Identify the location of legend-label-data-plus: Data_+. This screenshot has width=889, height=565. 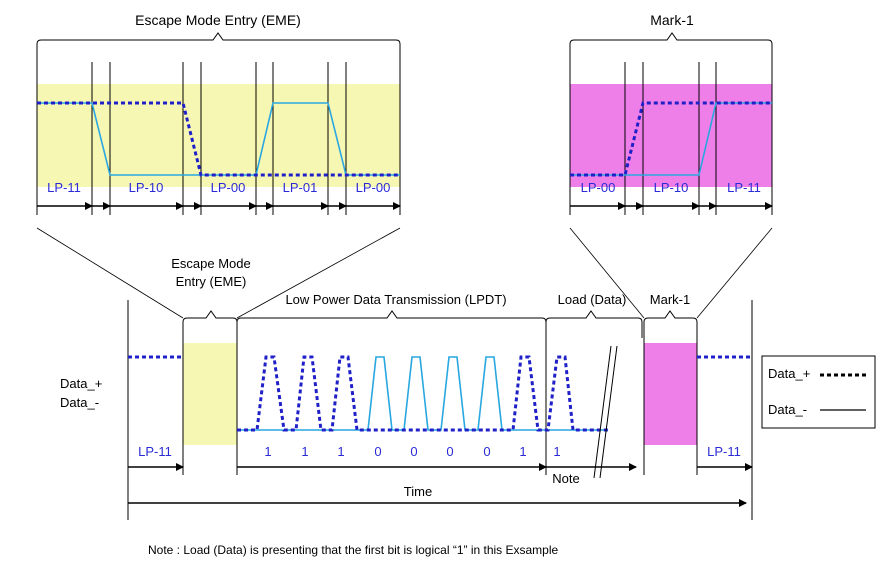
(789, 373).